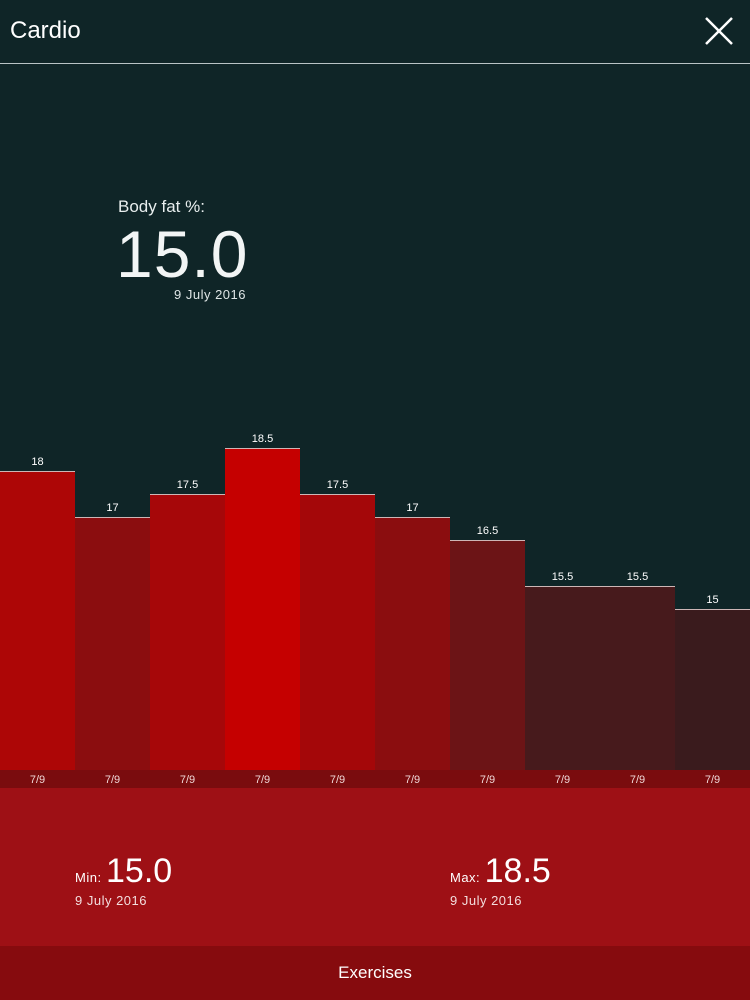 The height and width of the screenshot is (1000, 750). Describe the element at coordinates (375, 32) in the screenshot. I see `header-bar: Cardio` at that location.